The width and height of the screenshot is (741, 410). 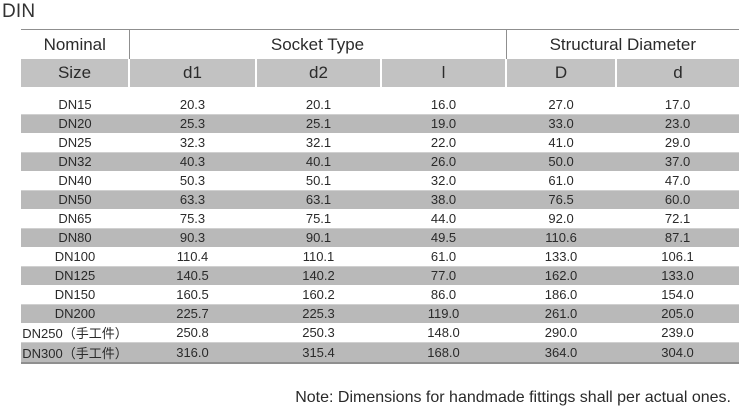 I want to click on cell-d-outer: 110.6, so click(x=561, y=237).